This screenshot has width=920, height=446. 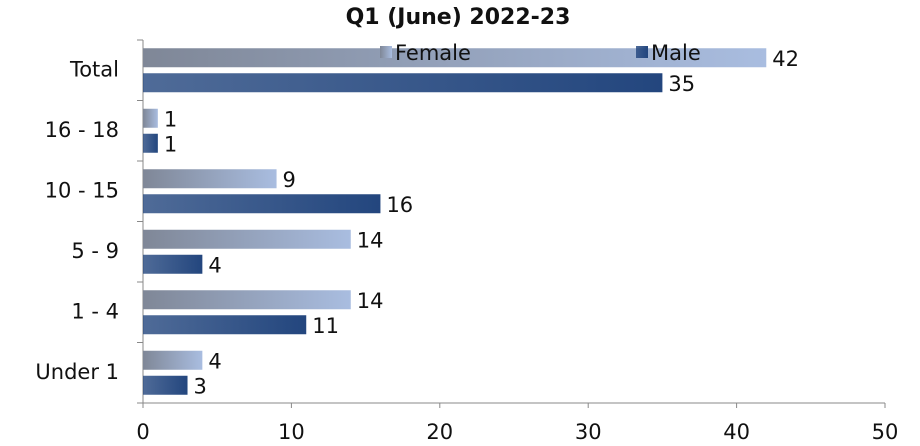 I want to click on data-label: 3, so click(x=200, y=386).